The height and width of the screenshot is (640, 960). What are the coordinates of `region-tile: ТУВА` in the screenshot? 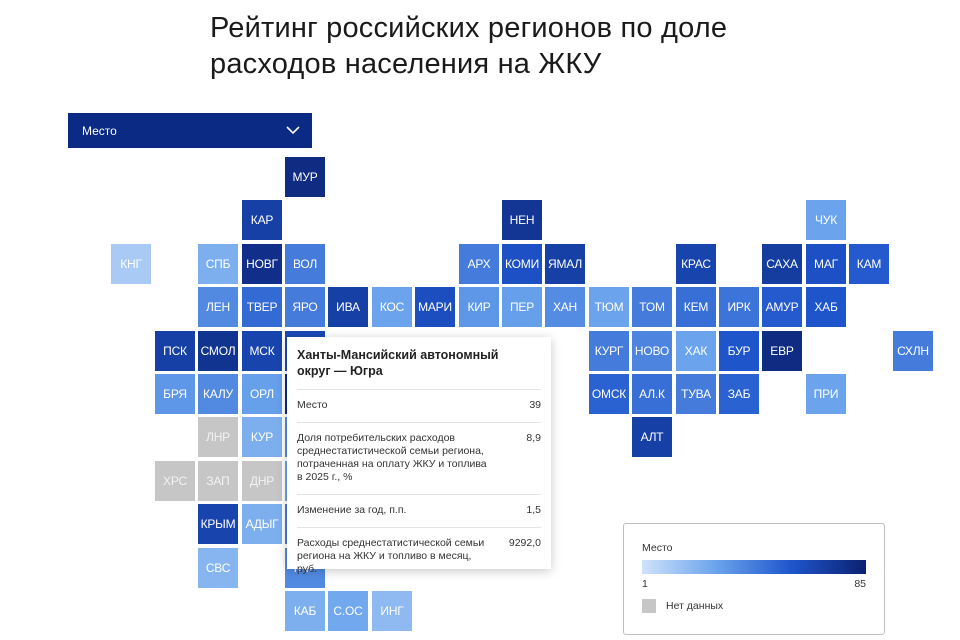 It's located at (696, 394).